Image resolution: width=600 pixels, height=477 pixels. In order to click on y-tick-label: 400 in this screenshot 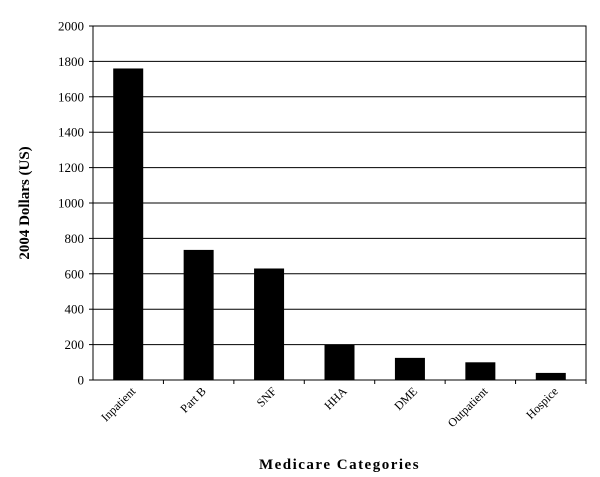, I will do `click(75, 309)`.